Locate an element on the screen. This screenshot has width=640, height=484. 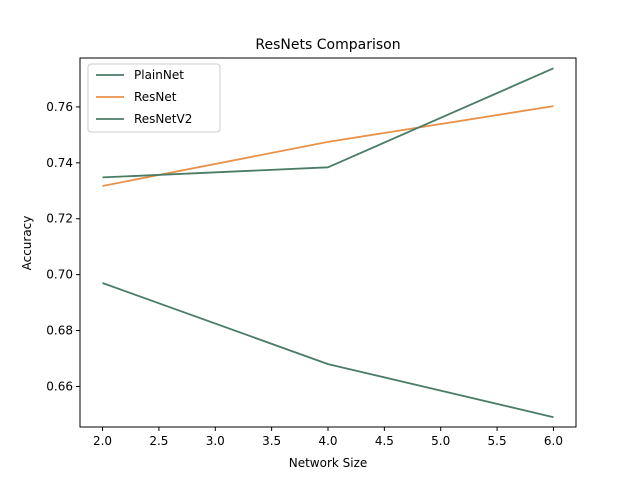
x-axis-ticks: 2.0 2.5 3.0 3.5 4.0 4.5 5.0 5.5 6.0 is located at coordinates (328, 437).